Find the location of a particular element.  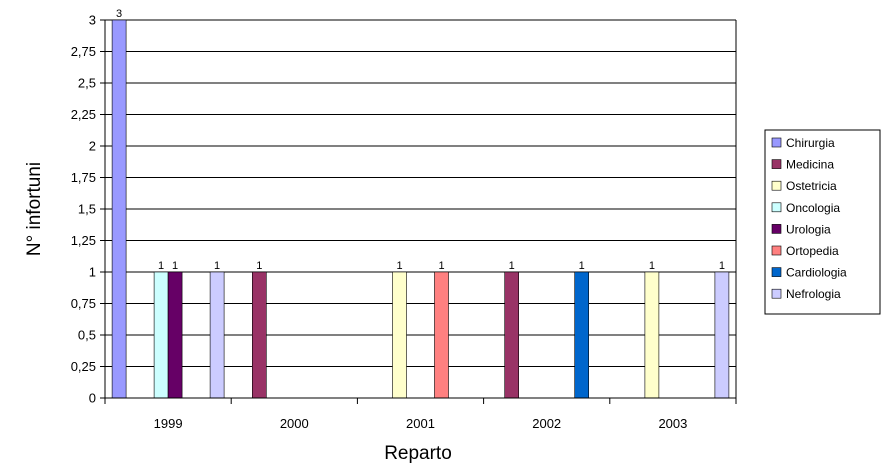

y-tick-label: 0,75 is located at coordinates (83, 303).